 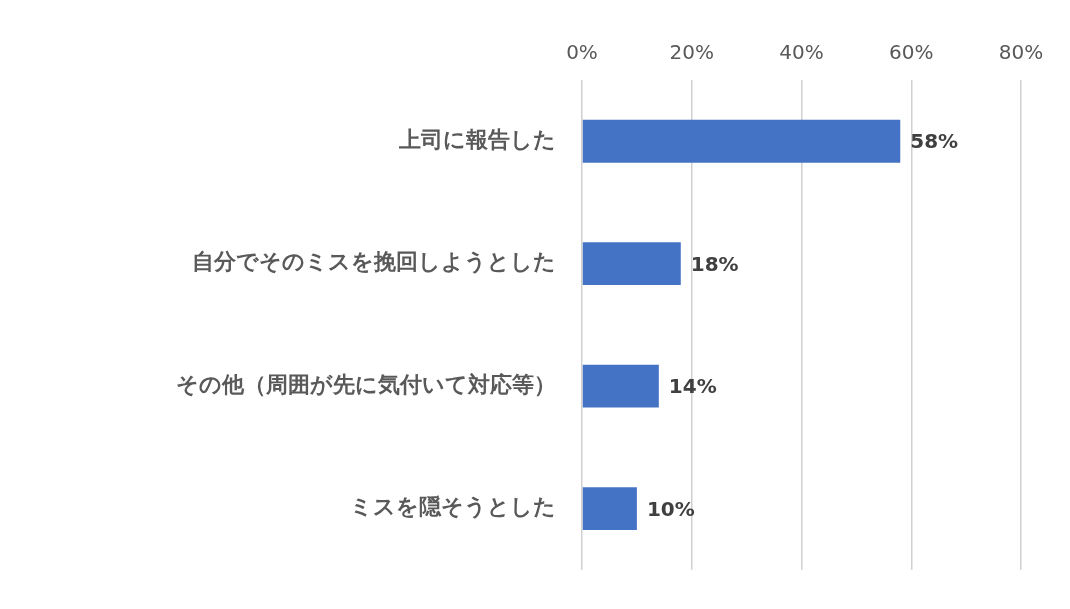 What do you see at coordinates (366, 384) in the screenshot?
I see `y-tick-label: その他（周囲が先に気付いて対応等）` at bounding box center [366, 384].